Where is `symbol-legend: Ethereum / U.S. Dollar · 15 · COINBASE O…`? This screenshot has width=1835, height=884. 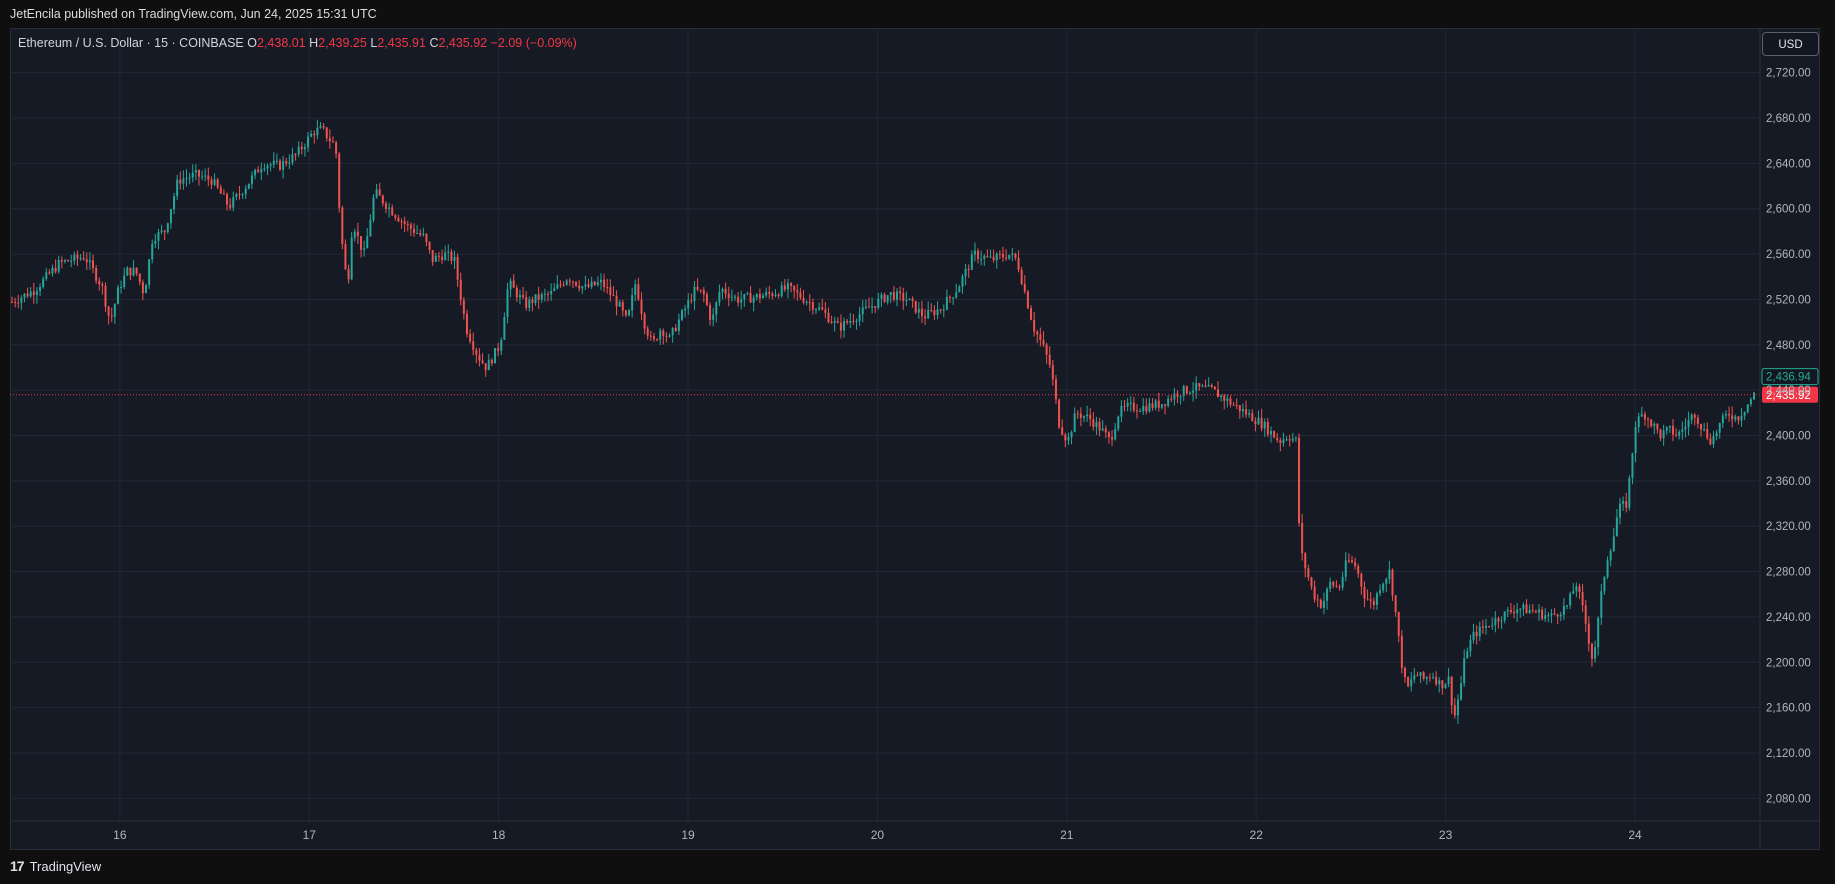
symbol-legend: Ethereum / U.S. Dollar · 15 · COINBASE O… is located at coordinates (297, 43).